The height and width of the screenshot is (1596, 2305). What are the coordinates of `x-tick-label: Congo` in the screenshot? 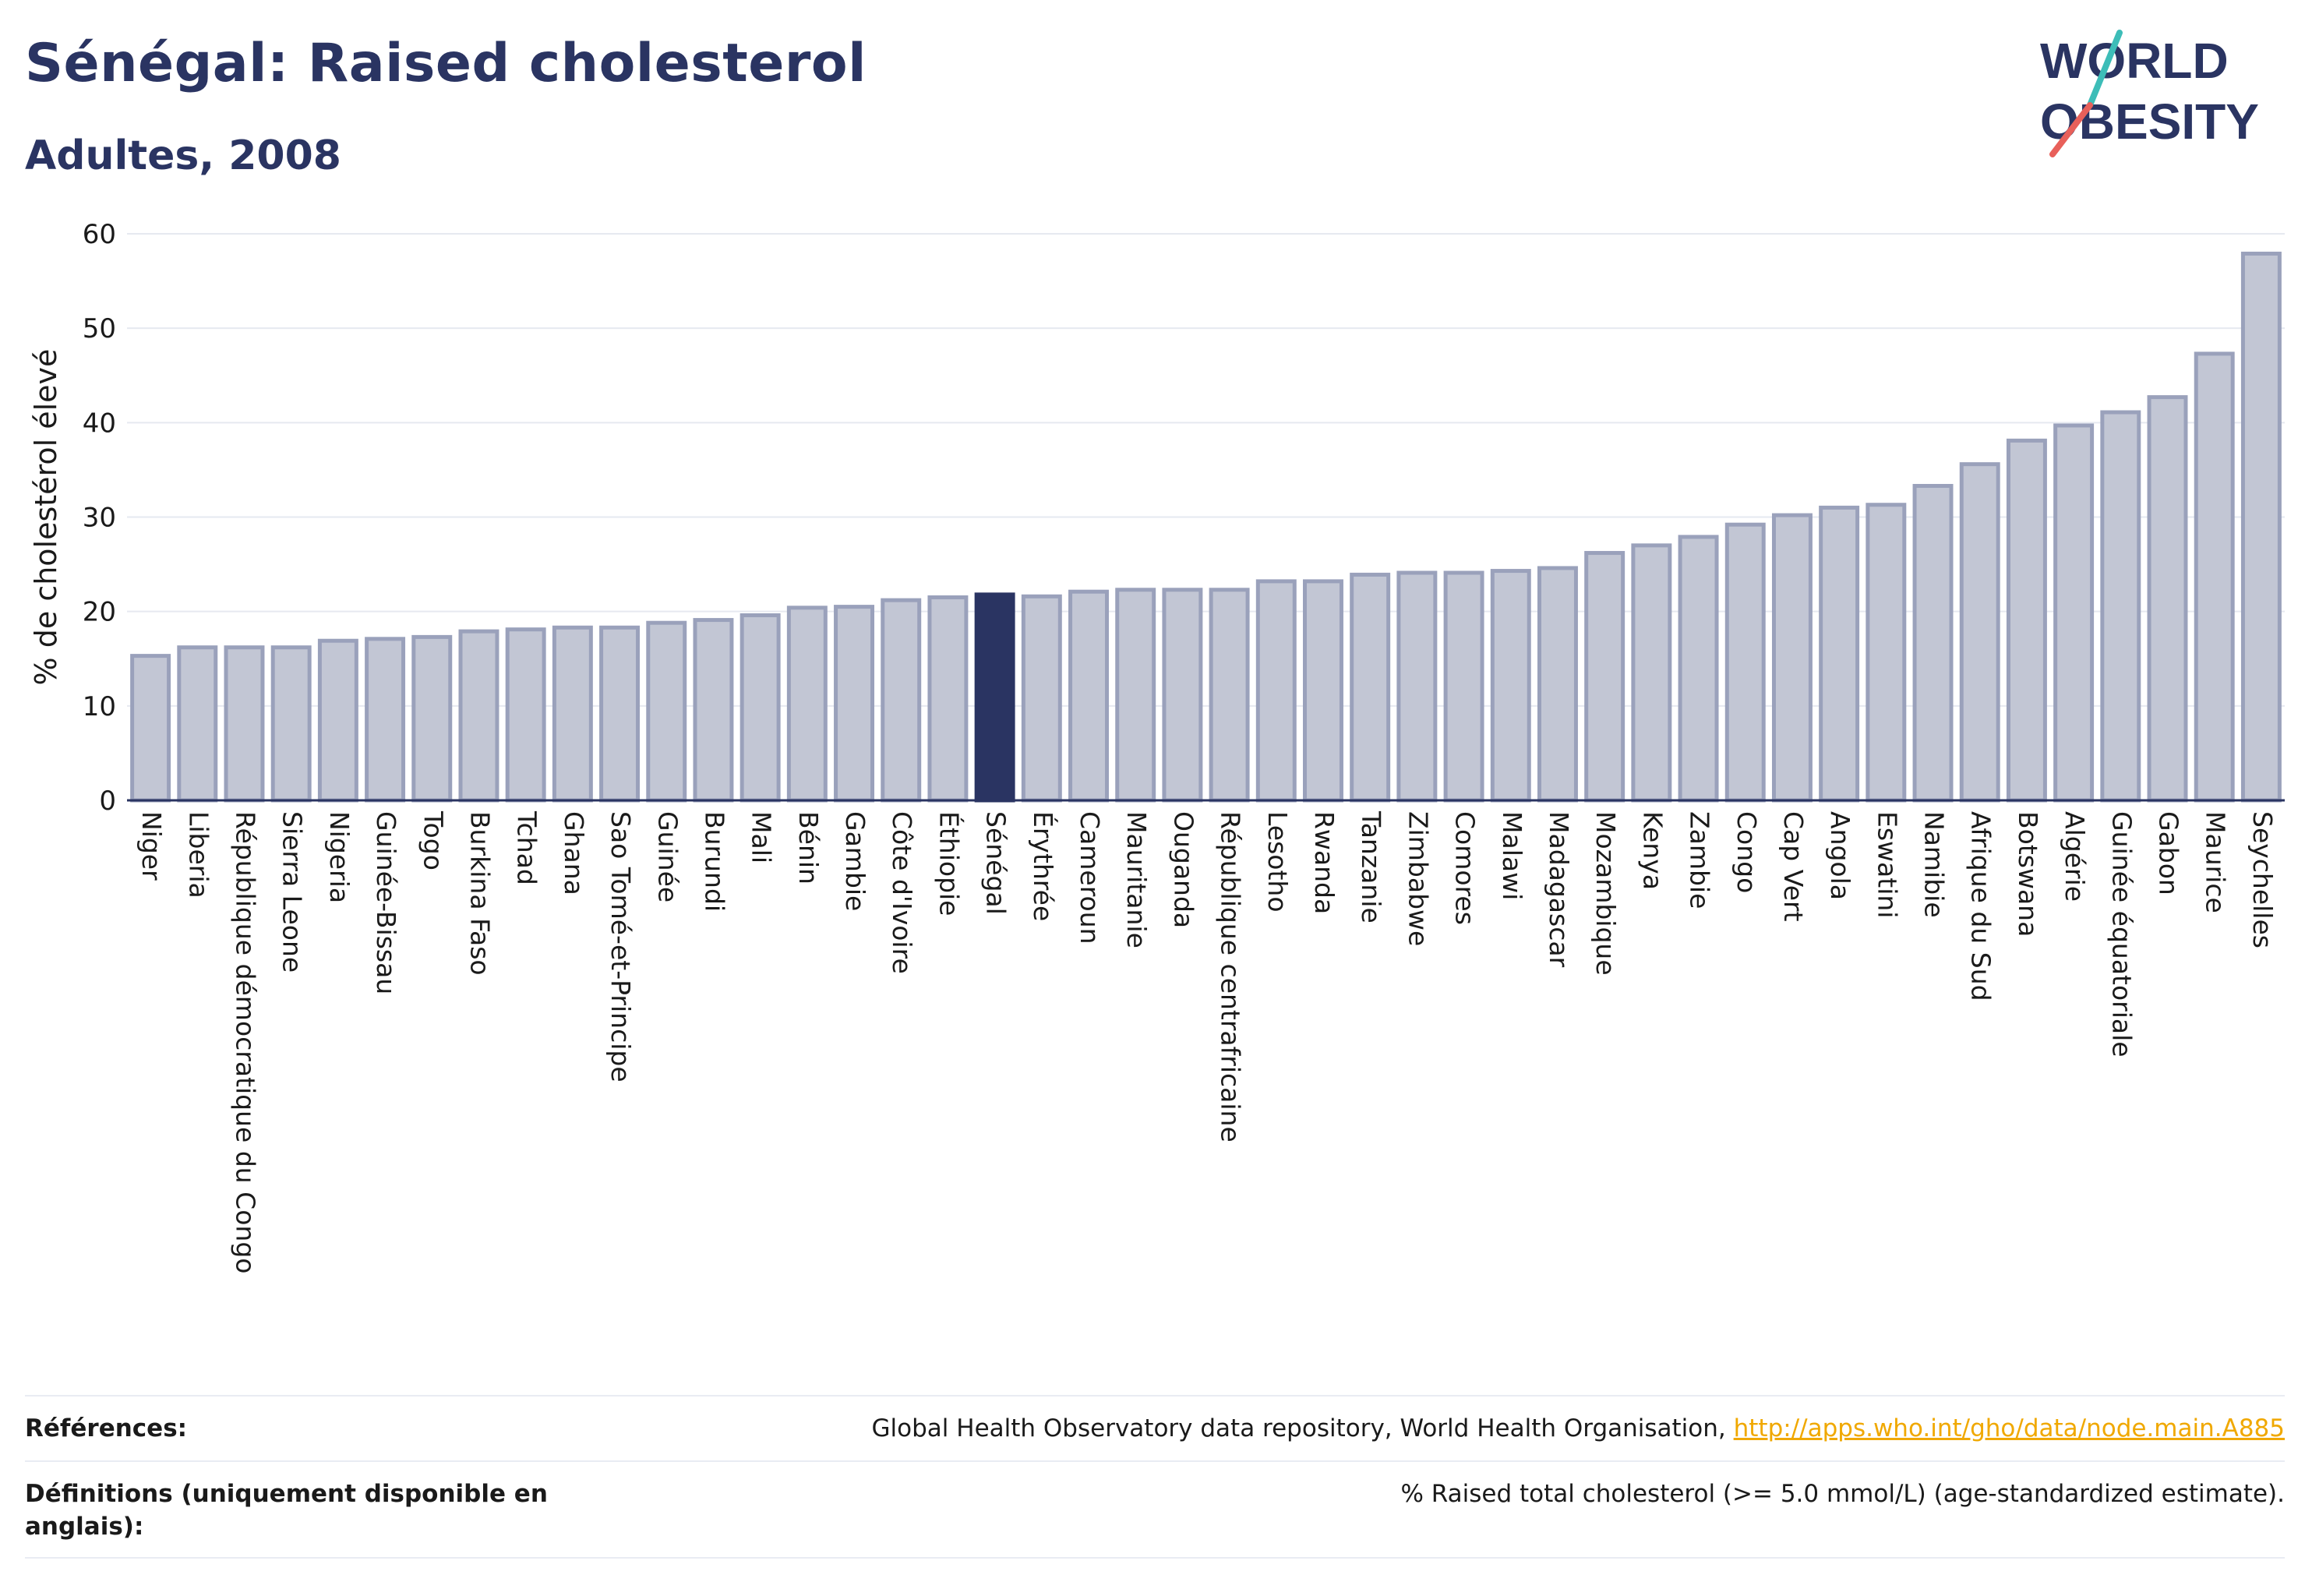 It's located at (1747, 852).